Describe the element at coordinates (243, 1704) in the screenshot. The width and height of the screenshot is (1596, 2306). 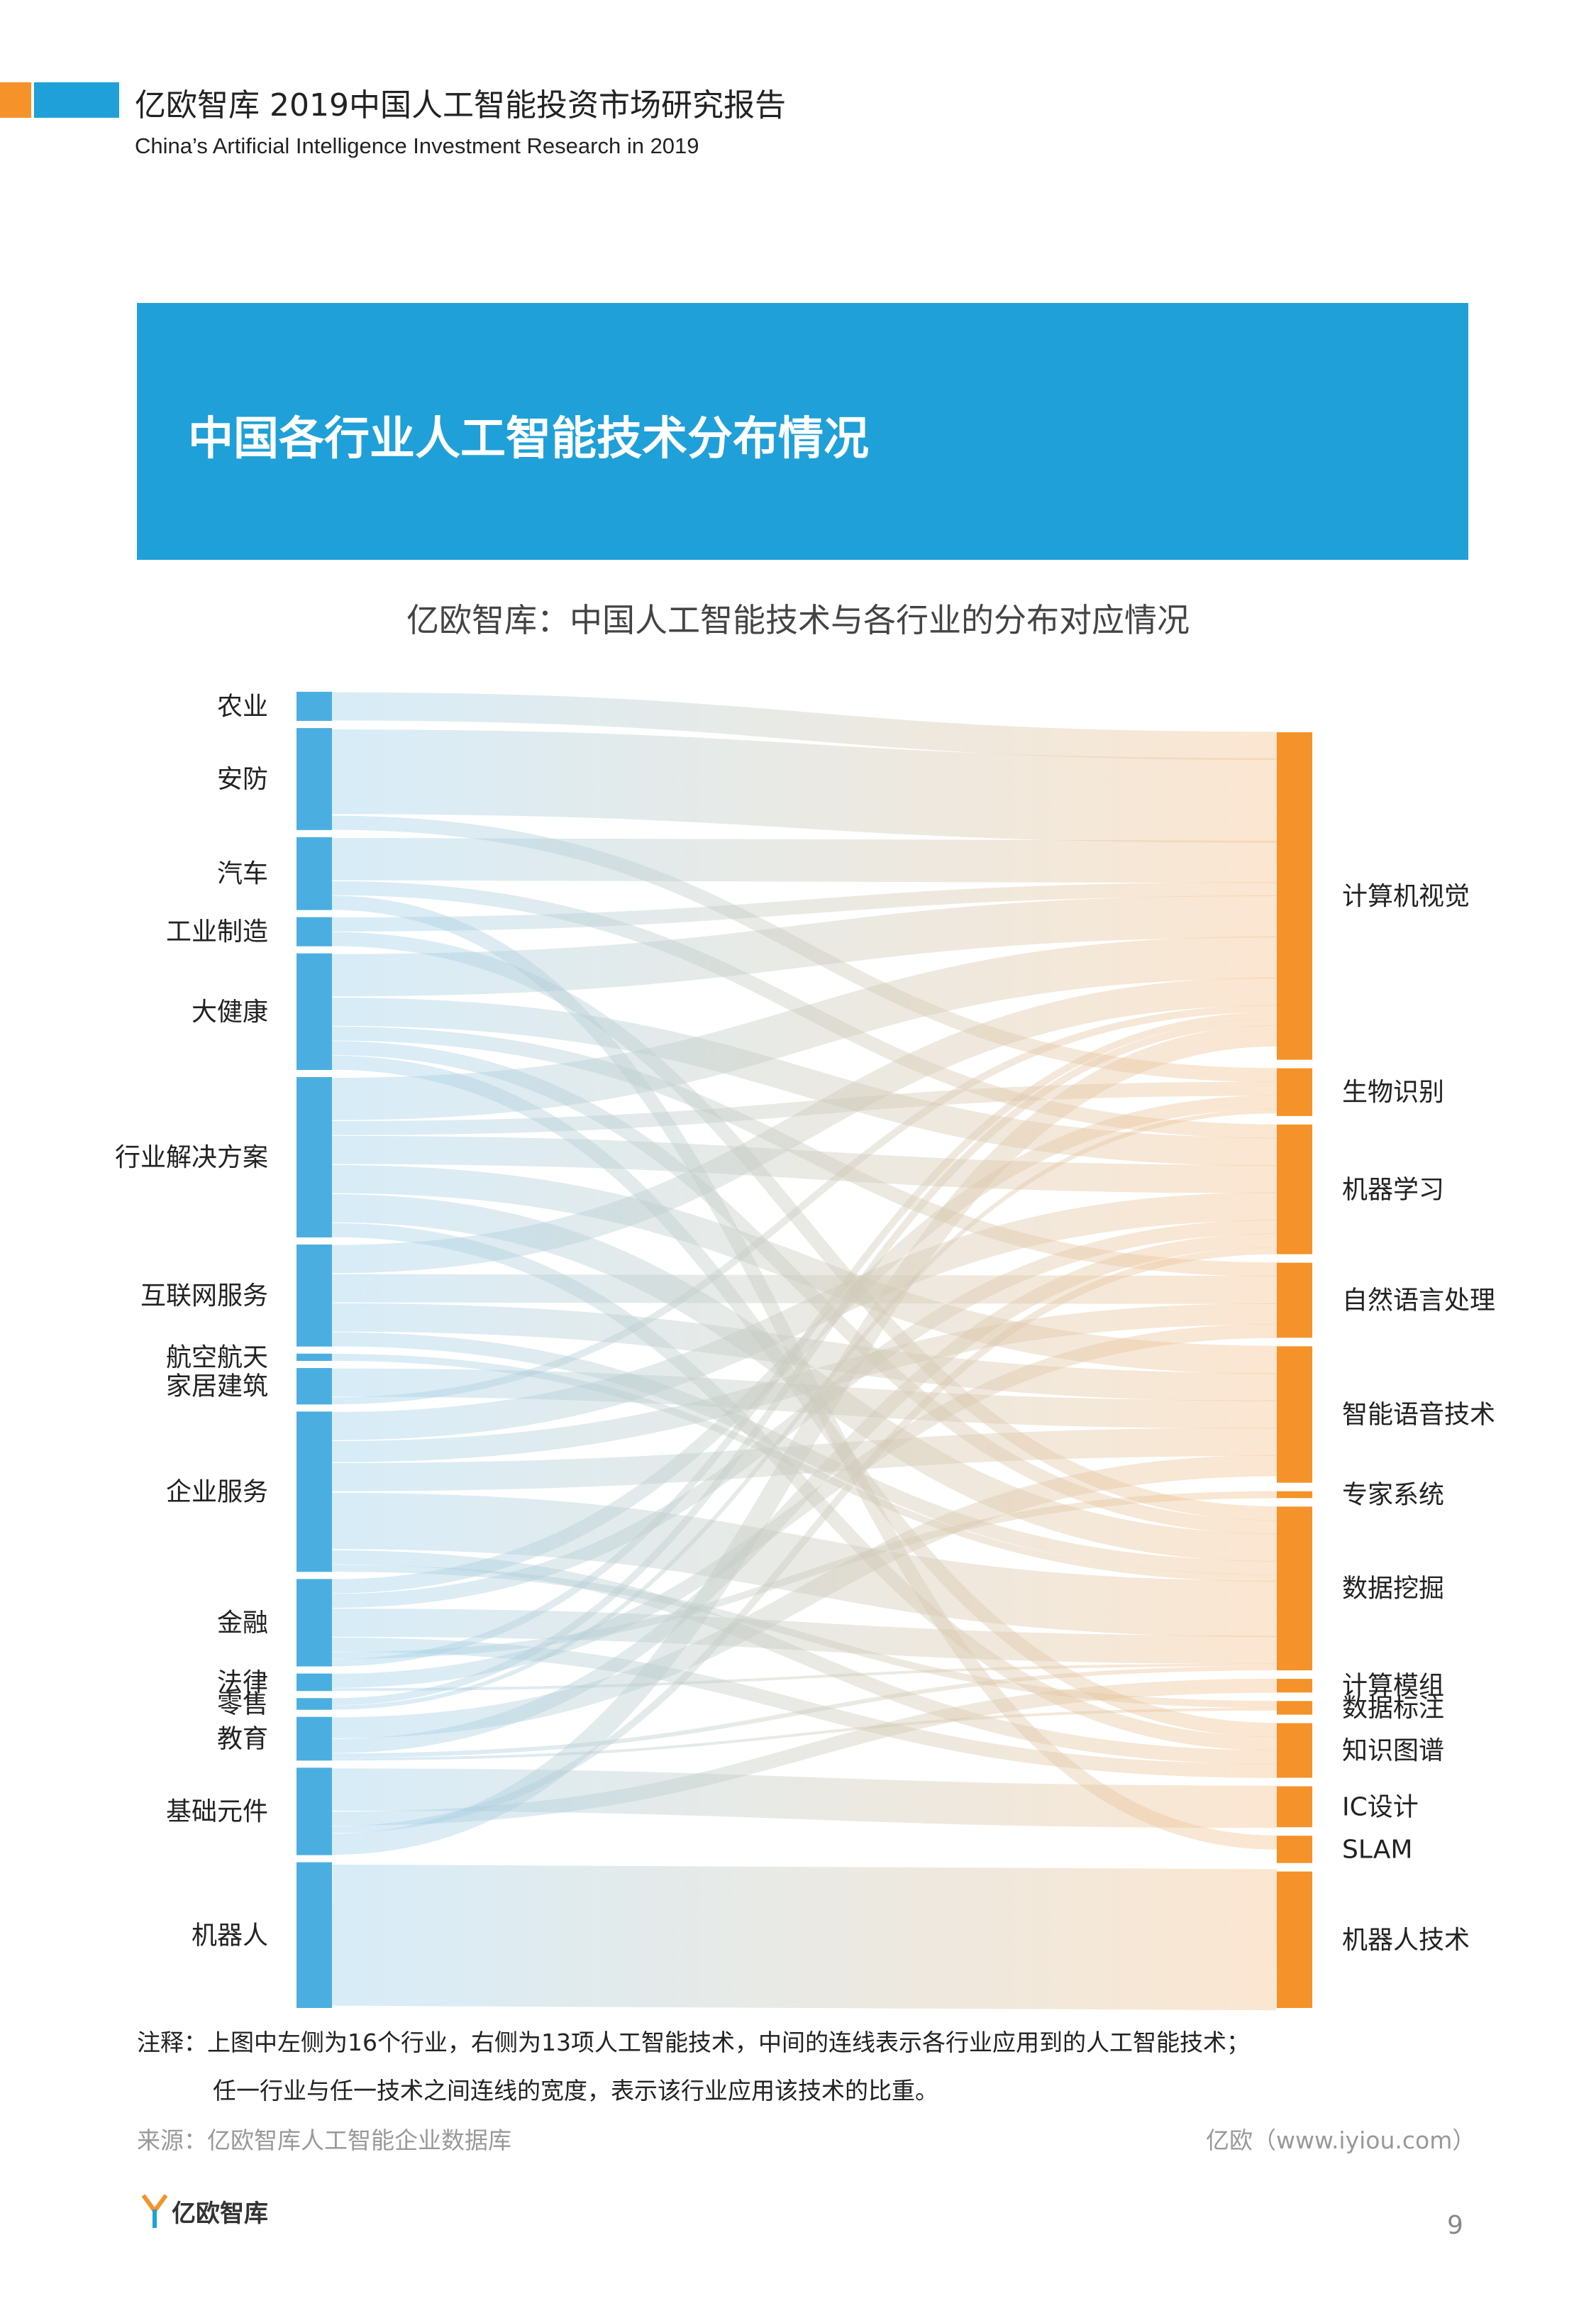
I see `industry-label: 零售` at that location.